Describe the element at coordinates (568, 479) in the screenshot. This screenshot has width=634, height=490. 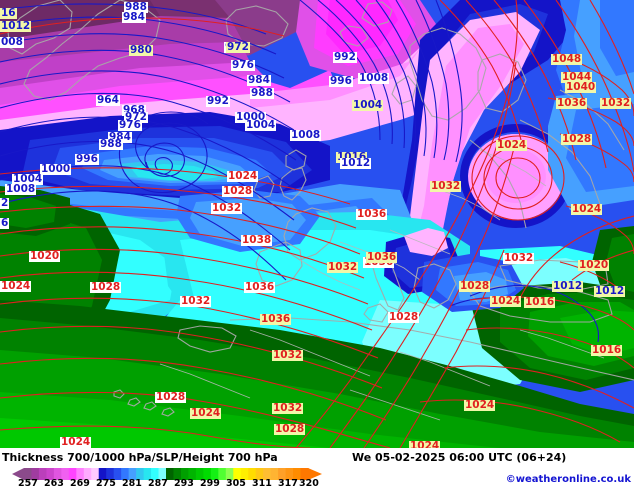
I see `copyright-notice: ©weatheronline.co.uk` at that location.